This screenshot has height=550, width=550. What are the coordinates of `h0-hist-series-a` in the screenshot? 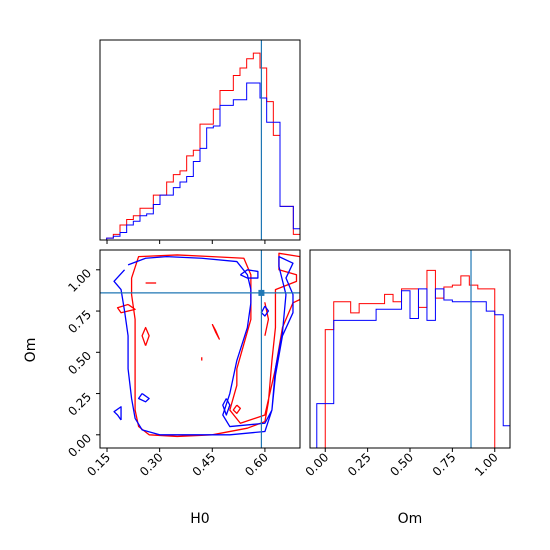 It's located at (200, 146).